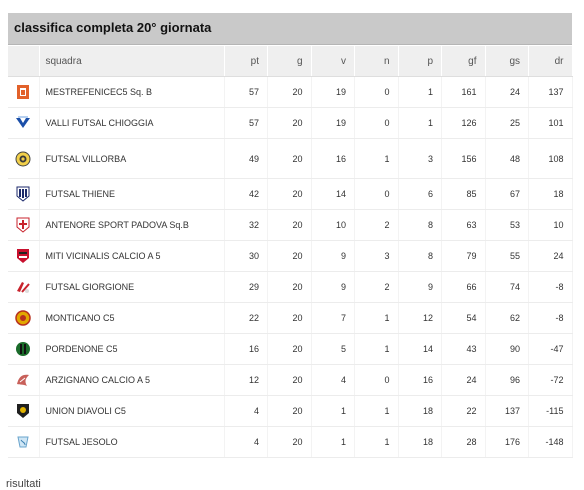  I want to click on cell-gf: 22, so click(463, 411).